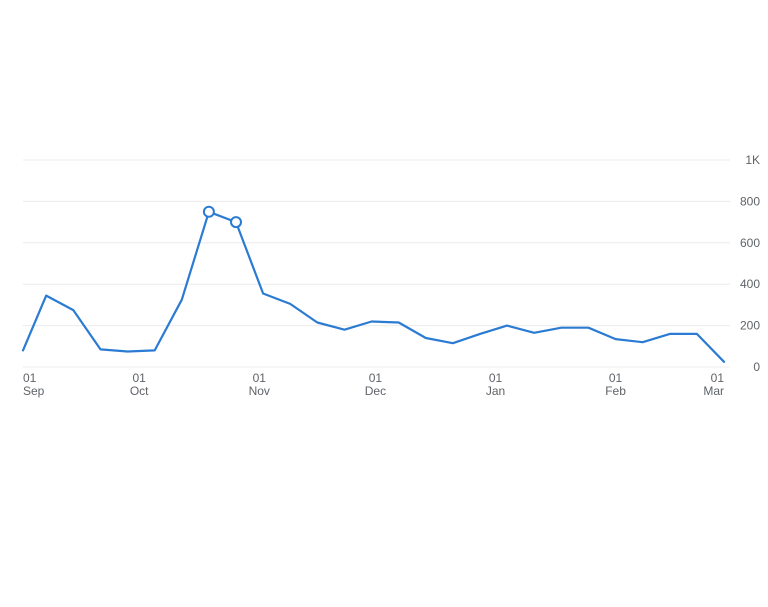 The image size is (768, 607). Describe the element at coordinates (750, 263) in the screenshot. I see `y-axis: 0 200 400 600 800 1K` at that location.